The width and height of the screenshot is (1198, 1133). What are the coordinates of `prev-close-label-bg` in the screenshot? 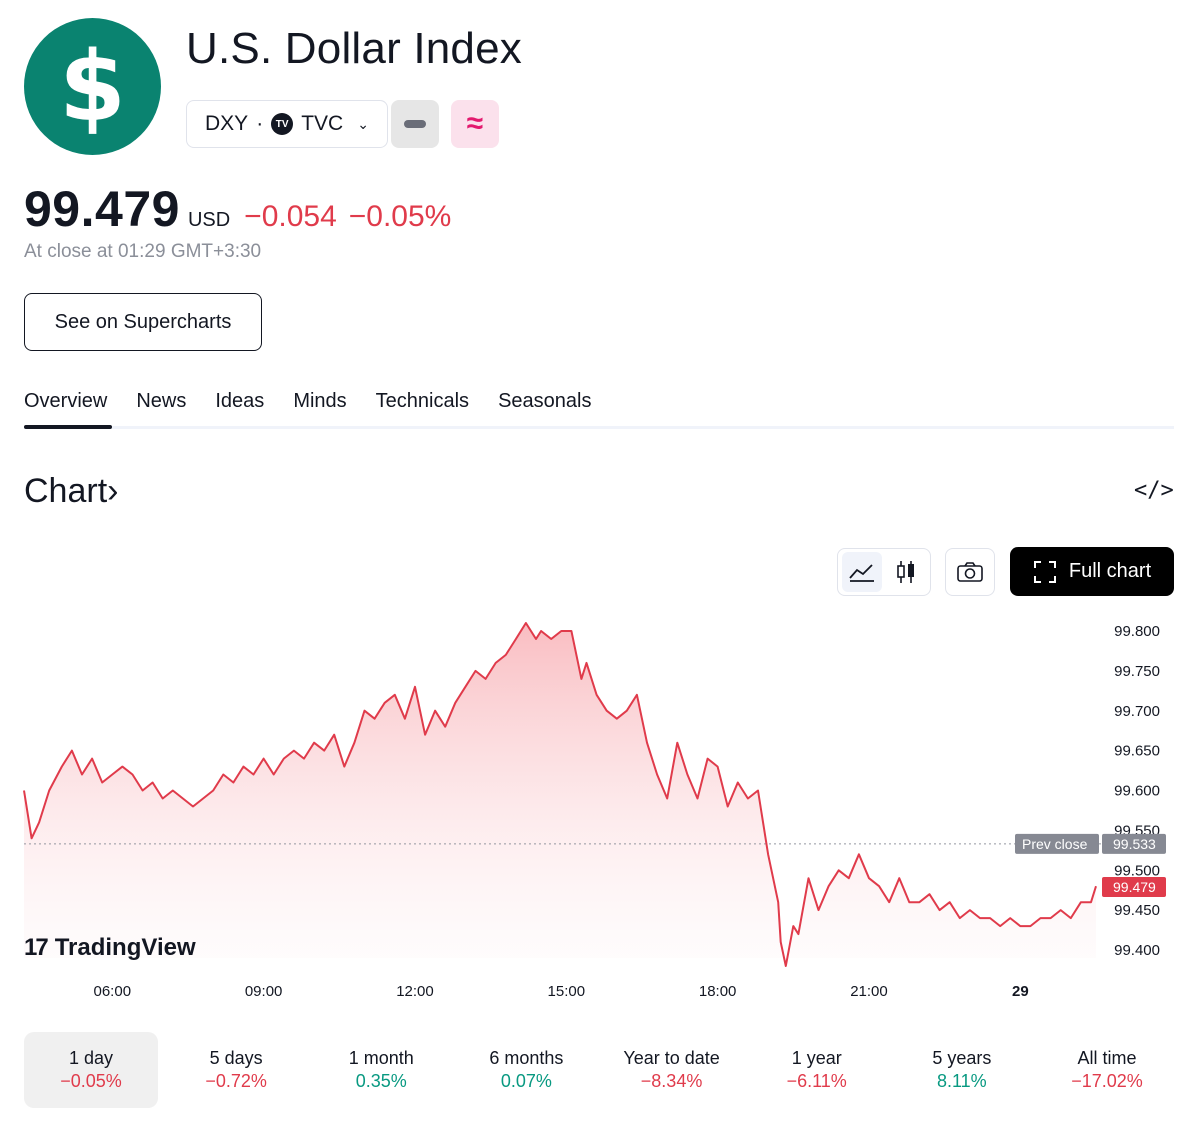 It's located at (1057, 843).